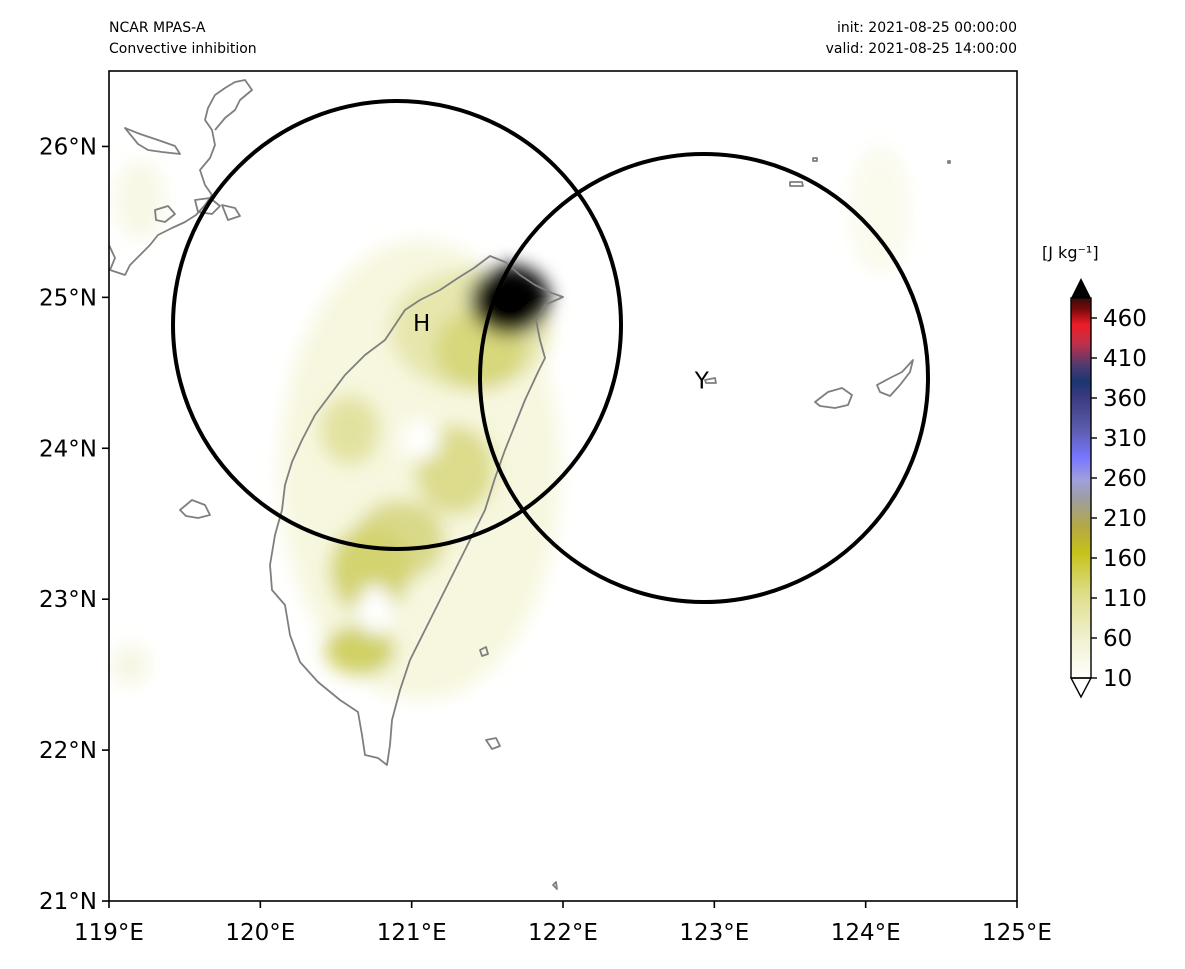 The image size is (1185, 969). What do you see at coordinates (68, 147) in the screenshot?
I see `y-tick-label: 26°N` at bounding box center [68, 147].